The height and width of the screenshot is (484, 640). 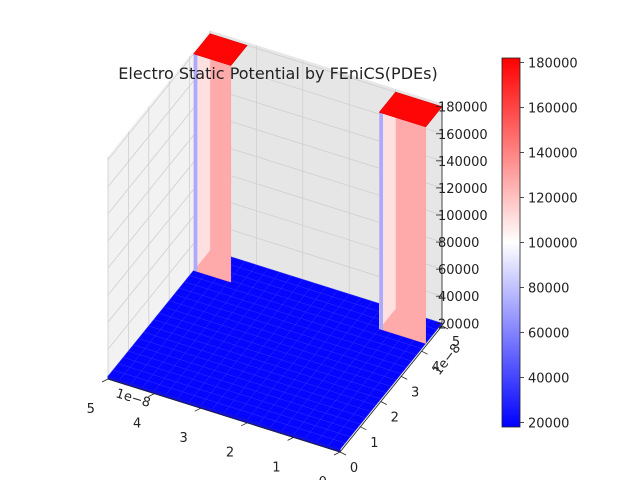 What do you see at coordinates (548, 289) in the screenshot?
I see `colorbar-tick-label: 80000` at bounding box center [548, 289].